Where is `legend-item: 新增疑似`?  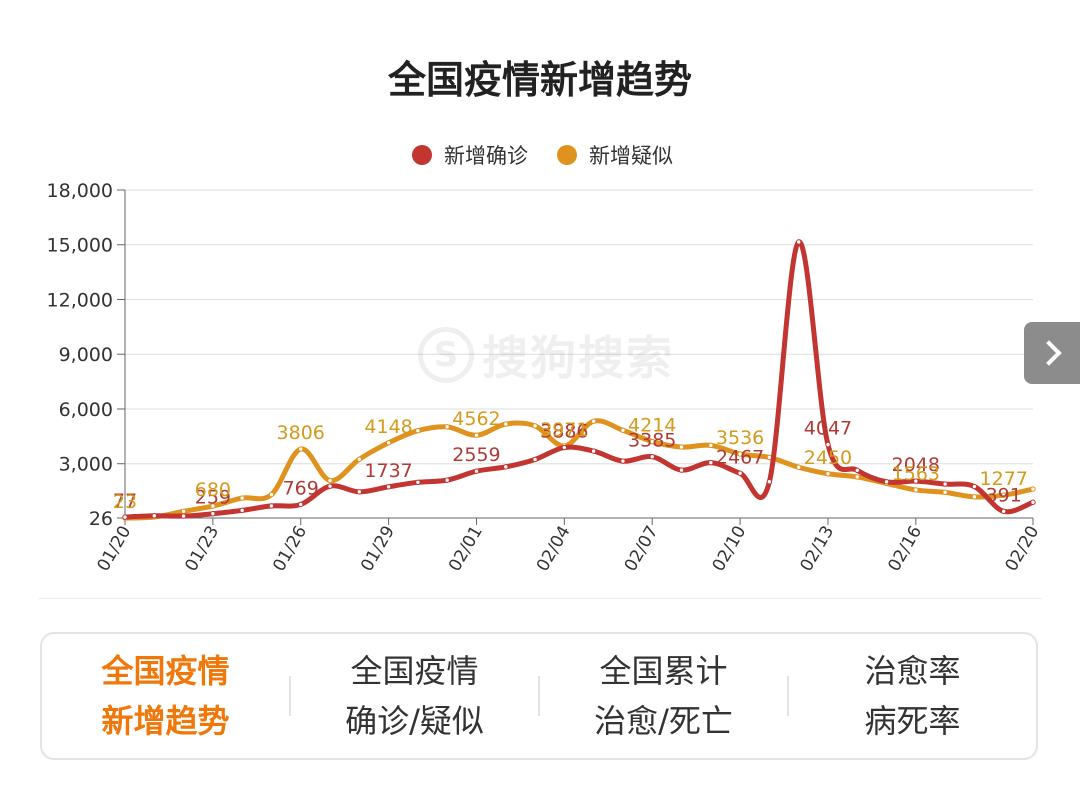 legend-item: 新增疑似 is located at coordinates (615, 156).